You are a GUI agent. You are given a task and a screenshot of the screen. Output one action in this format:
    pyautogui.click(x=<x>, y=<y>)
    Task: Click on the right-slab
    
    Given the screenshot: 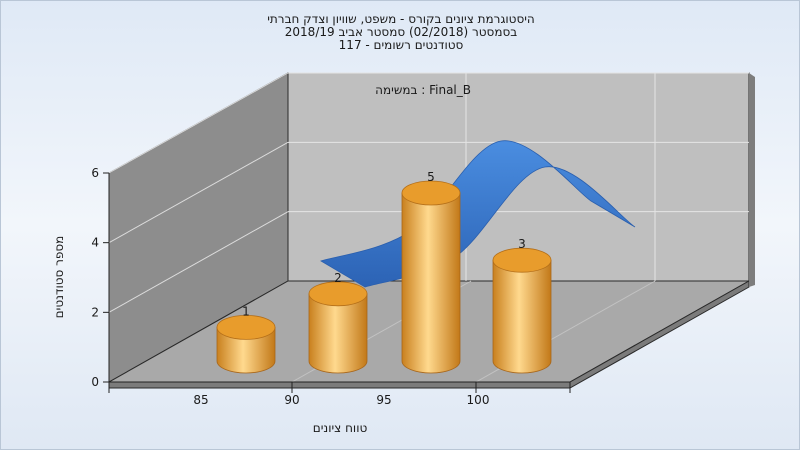 What is the action you would take?
    pyautogui.click(x=752, y=180)
    